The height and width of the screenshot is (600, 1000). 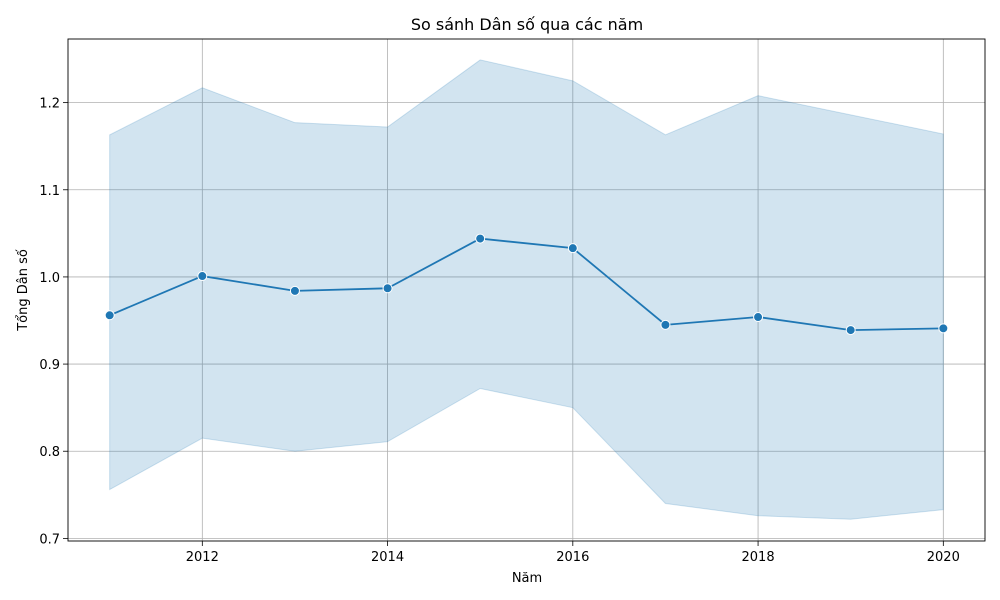 I want to click on chart-title: So sánh Dân số qua các năm, so click(x=527, y=24).